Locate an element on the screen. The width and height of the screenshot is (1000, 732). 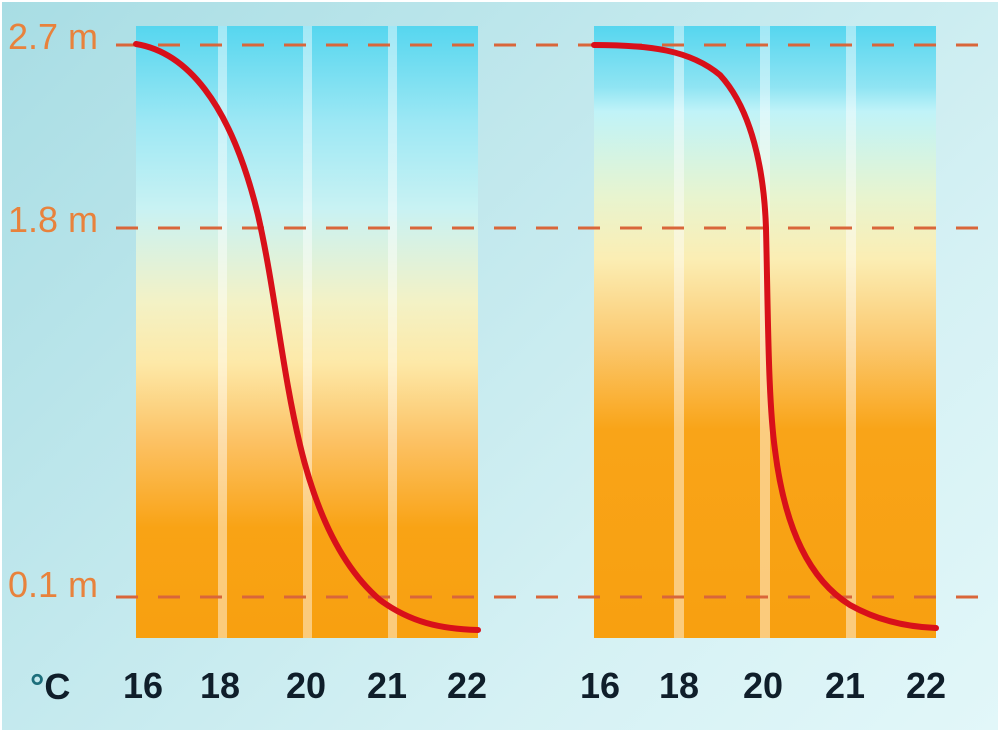
left-column-separators is located at coordinates (307, 332).